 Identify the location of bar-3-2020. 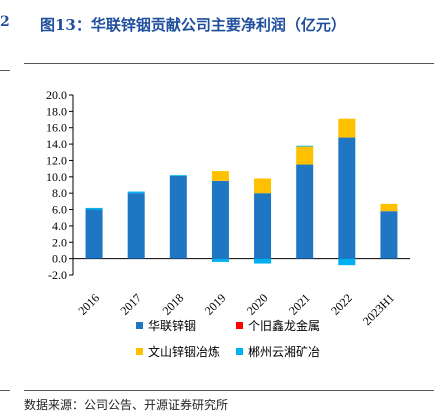
(263, 186).